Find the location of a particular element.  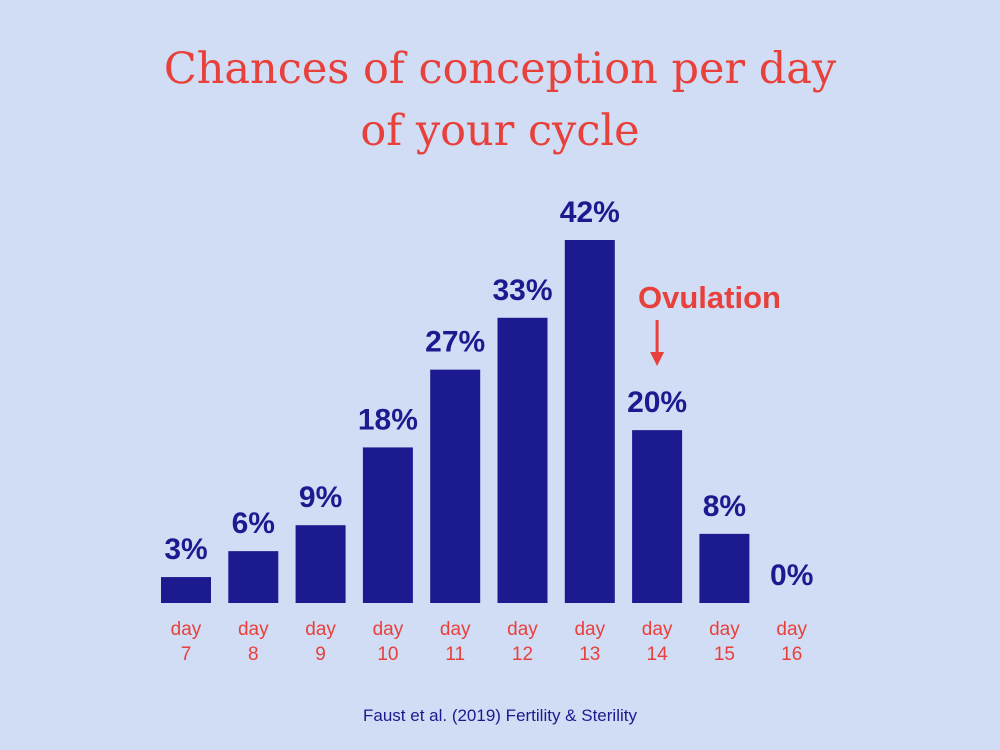

bar-value-label: 27% is located at coordinates (455, 342).